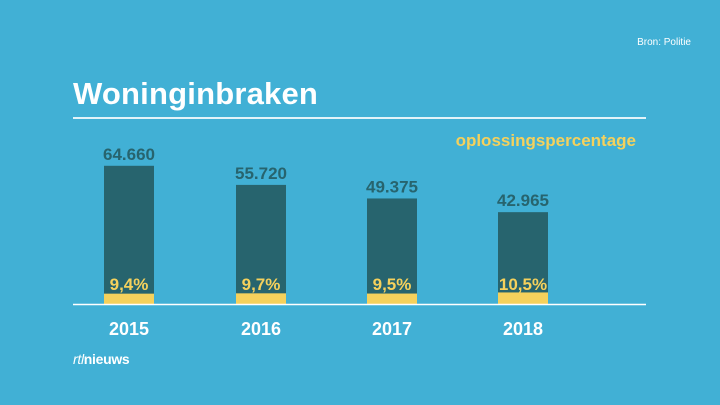 The image size is (720, 405). Describe the element at coordinates (261, 284) in the screenshot. I see `rate-label-2016: 9,7%` at that location.